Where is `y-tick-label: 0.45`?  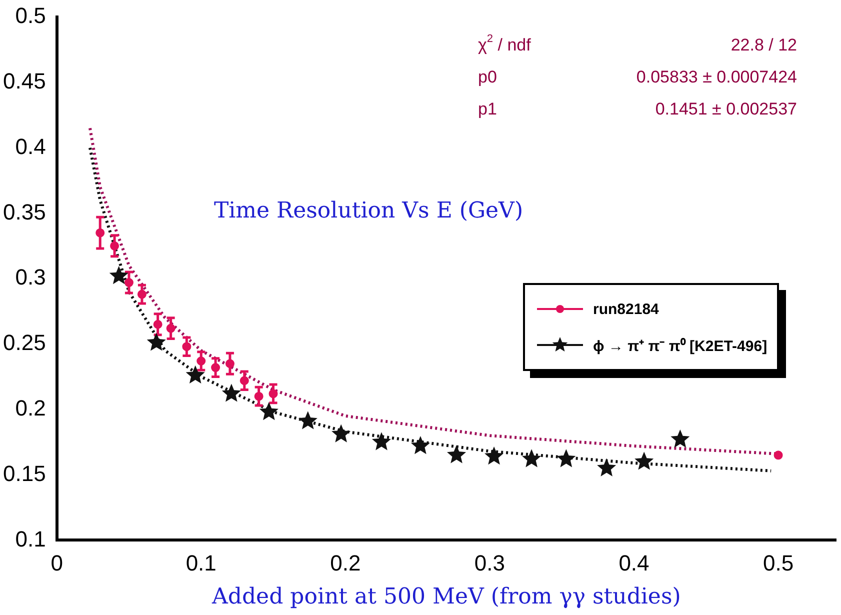
y-tick-label: 0.45 is located at coordinates (24, 81).